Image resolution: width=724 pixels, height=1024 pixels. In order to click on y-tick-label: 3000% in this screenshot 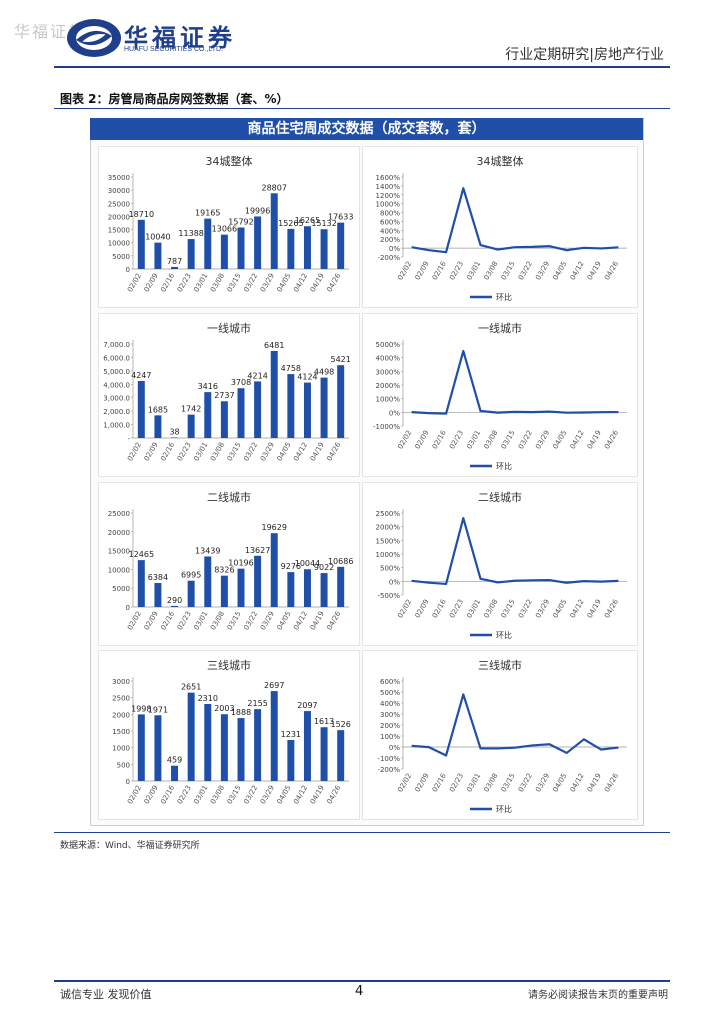, I will do `click(388, 372)`.